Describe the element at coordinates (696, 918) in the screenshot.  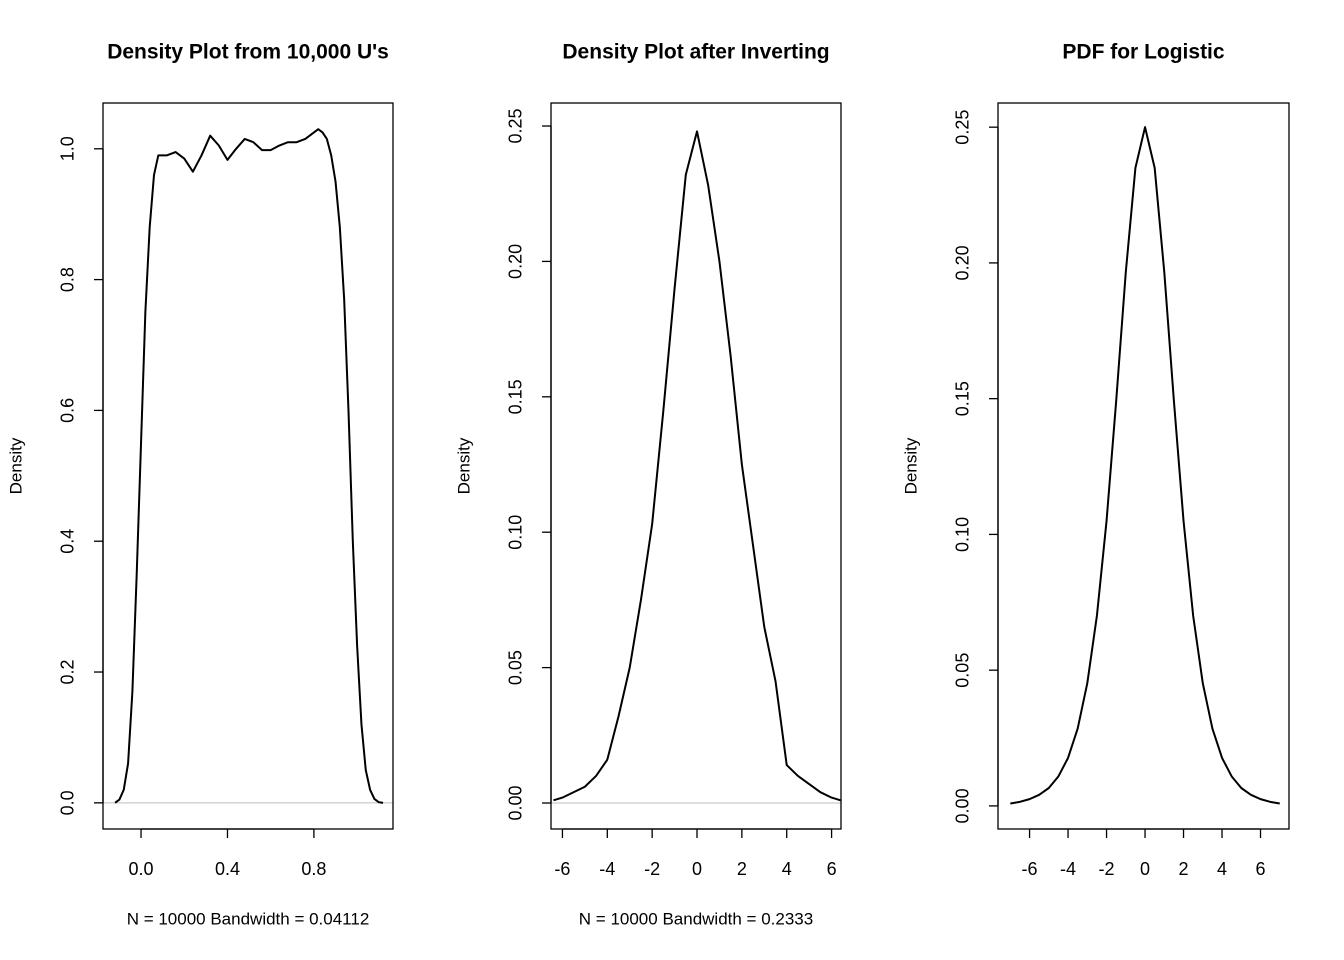
I see `x-axis-label: N = 10000 Bandwidth = 0.2333` at that location.